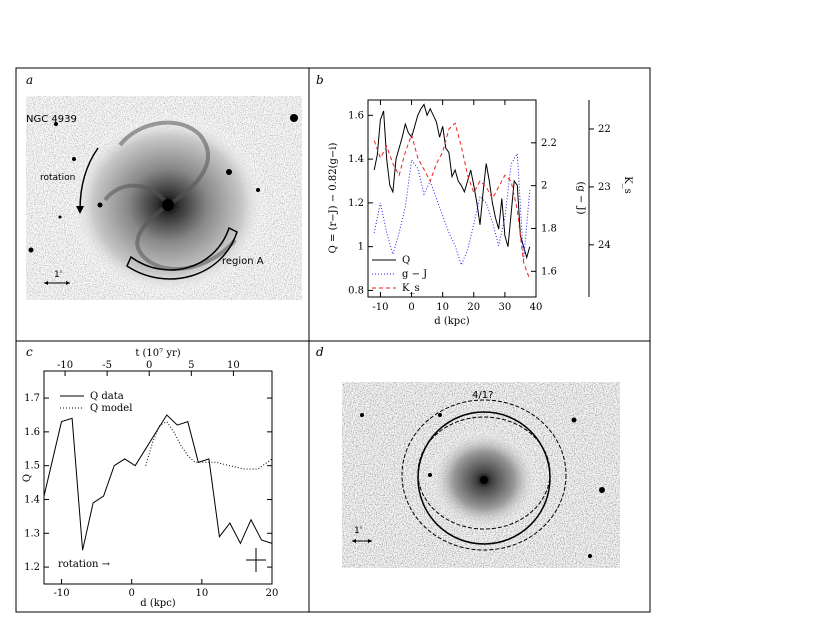 The width and height of the screenshot is (830, 620). I want to click on resonance-label: 4/1?, so click(482, 395).